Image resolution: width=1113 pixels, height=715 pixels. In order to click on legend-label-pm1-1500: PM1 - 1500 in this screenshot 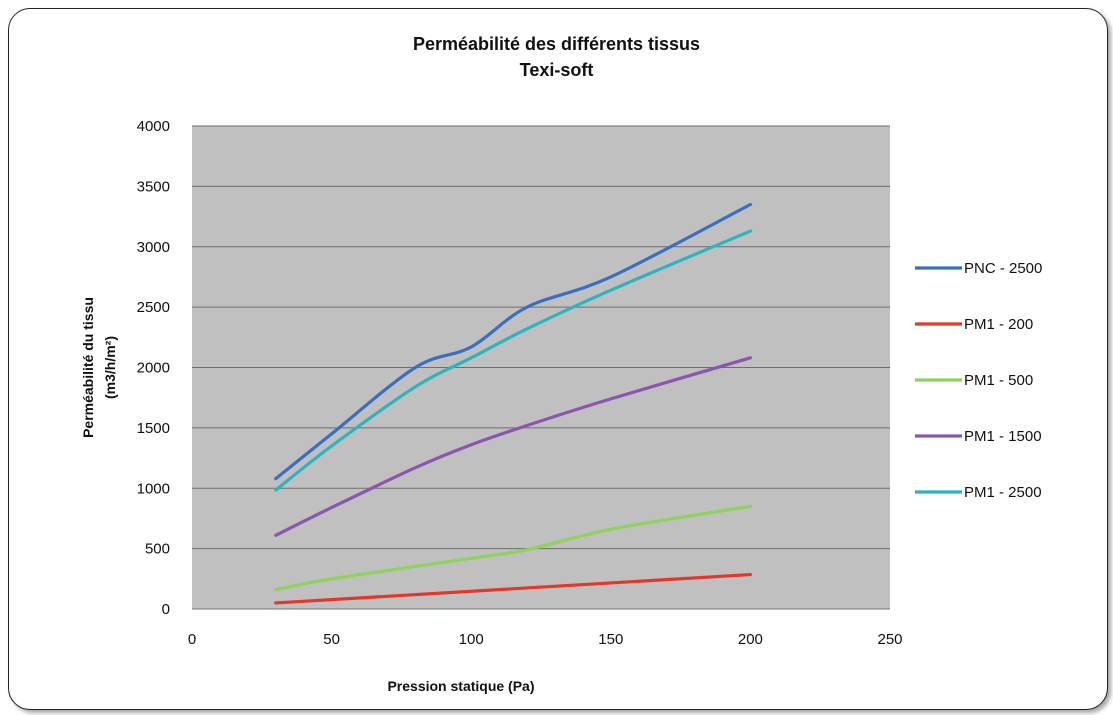, I will do `click(1003, 436)`.